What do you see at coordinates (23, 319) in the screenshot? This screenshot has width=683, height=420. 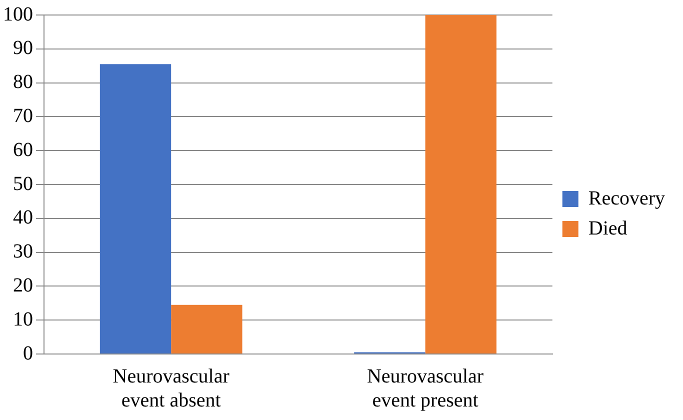 I see `y-tick-label: 10` at bounding box center [23, 319].